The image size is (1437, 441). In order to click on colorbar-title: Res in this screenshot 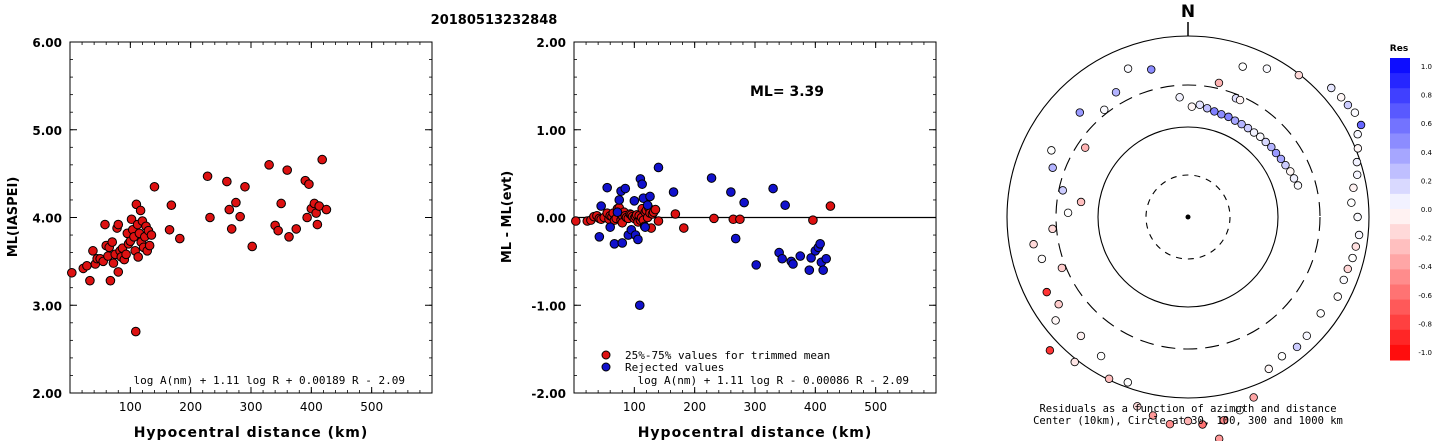, I will do `click(1399, 49)`.